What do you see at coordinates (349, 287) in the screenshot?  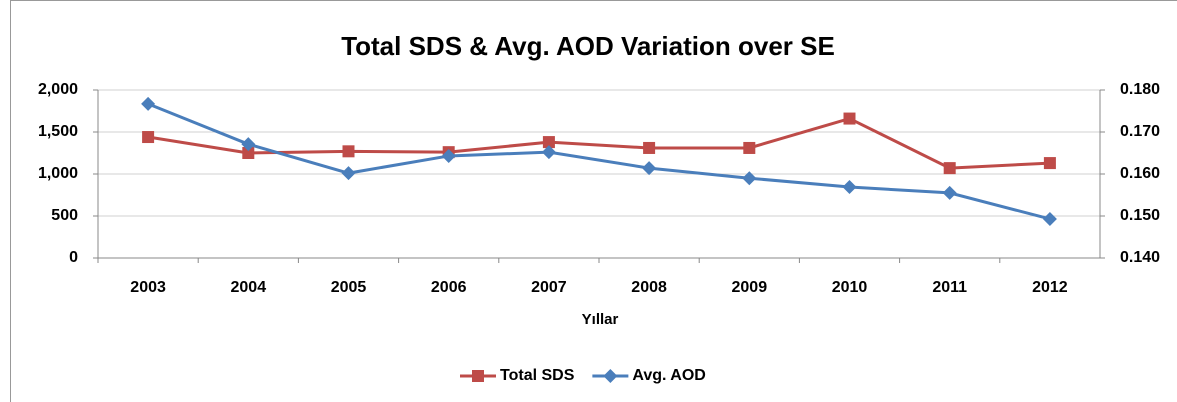 I see `x-tick-label: 2005` at bounding box center [349, 287].